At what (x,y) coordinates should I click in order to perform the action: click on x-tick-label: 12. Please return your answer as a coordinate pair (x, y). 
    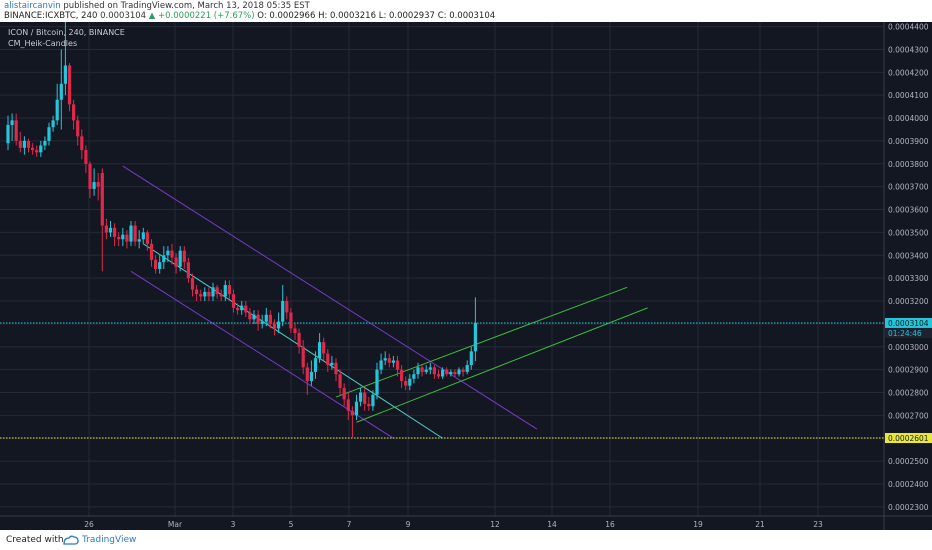
    Looking at the image, I should click on (495, 524).